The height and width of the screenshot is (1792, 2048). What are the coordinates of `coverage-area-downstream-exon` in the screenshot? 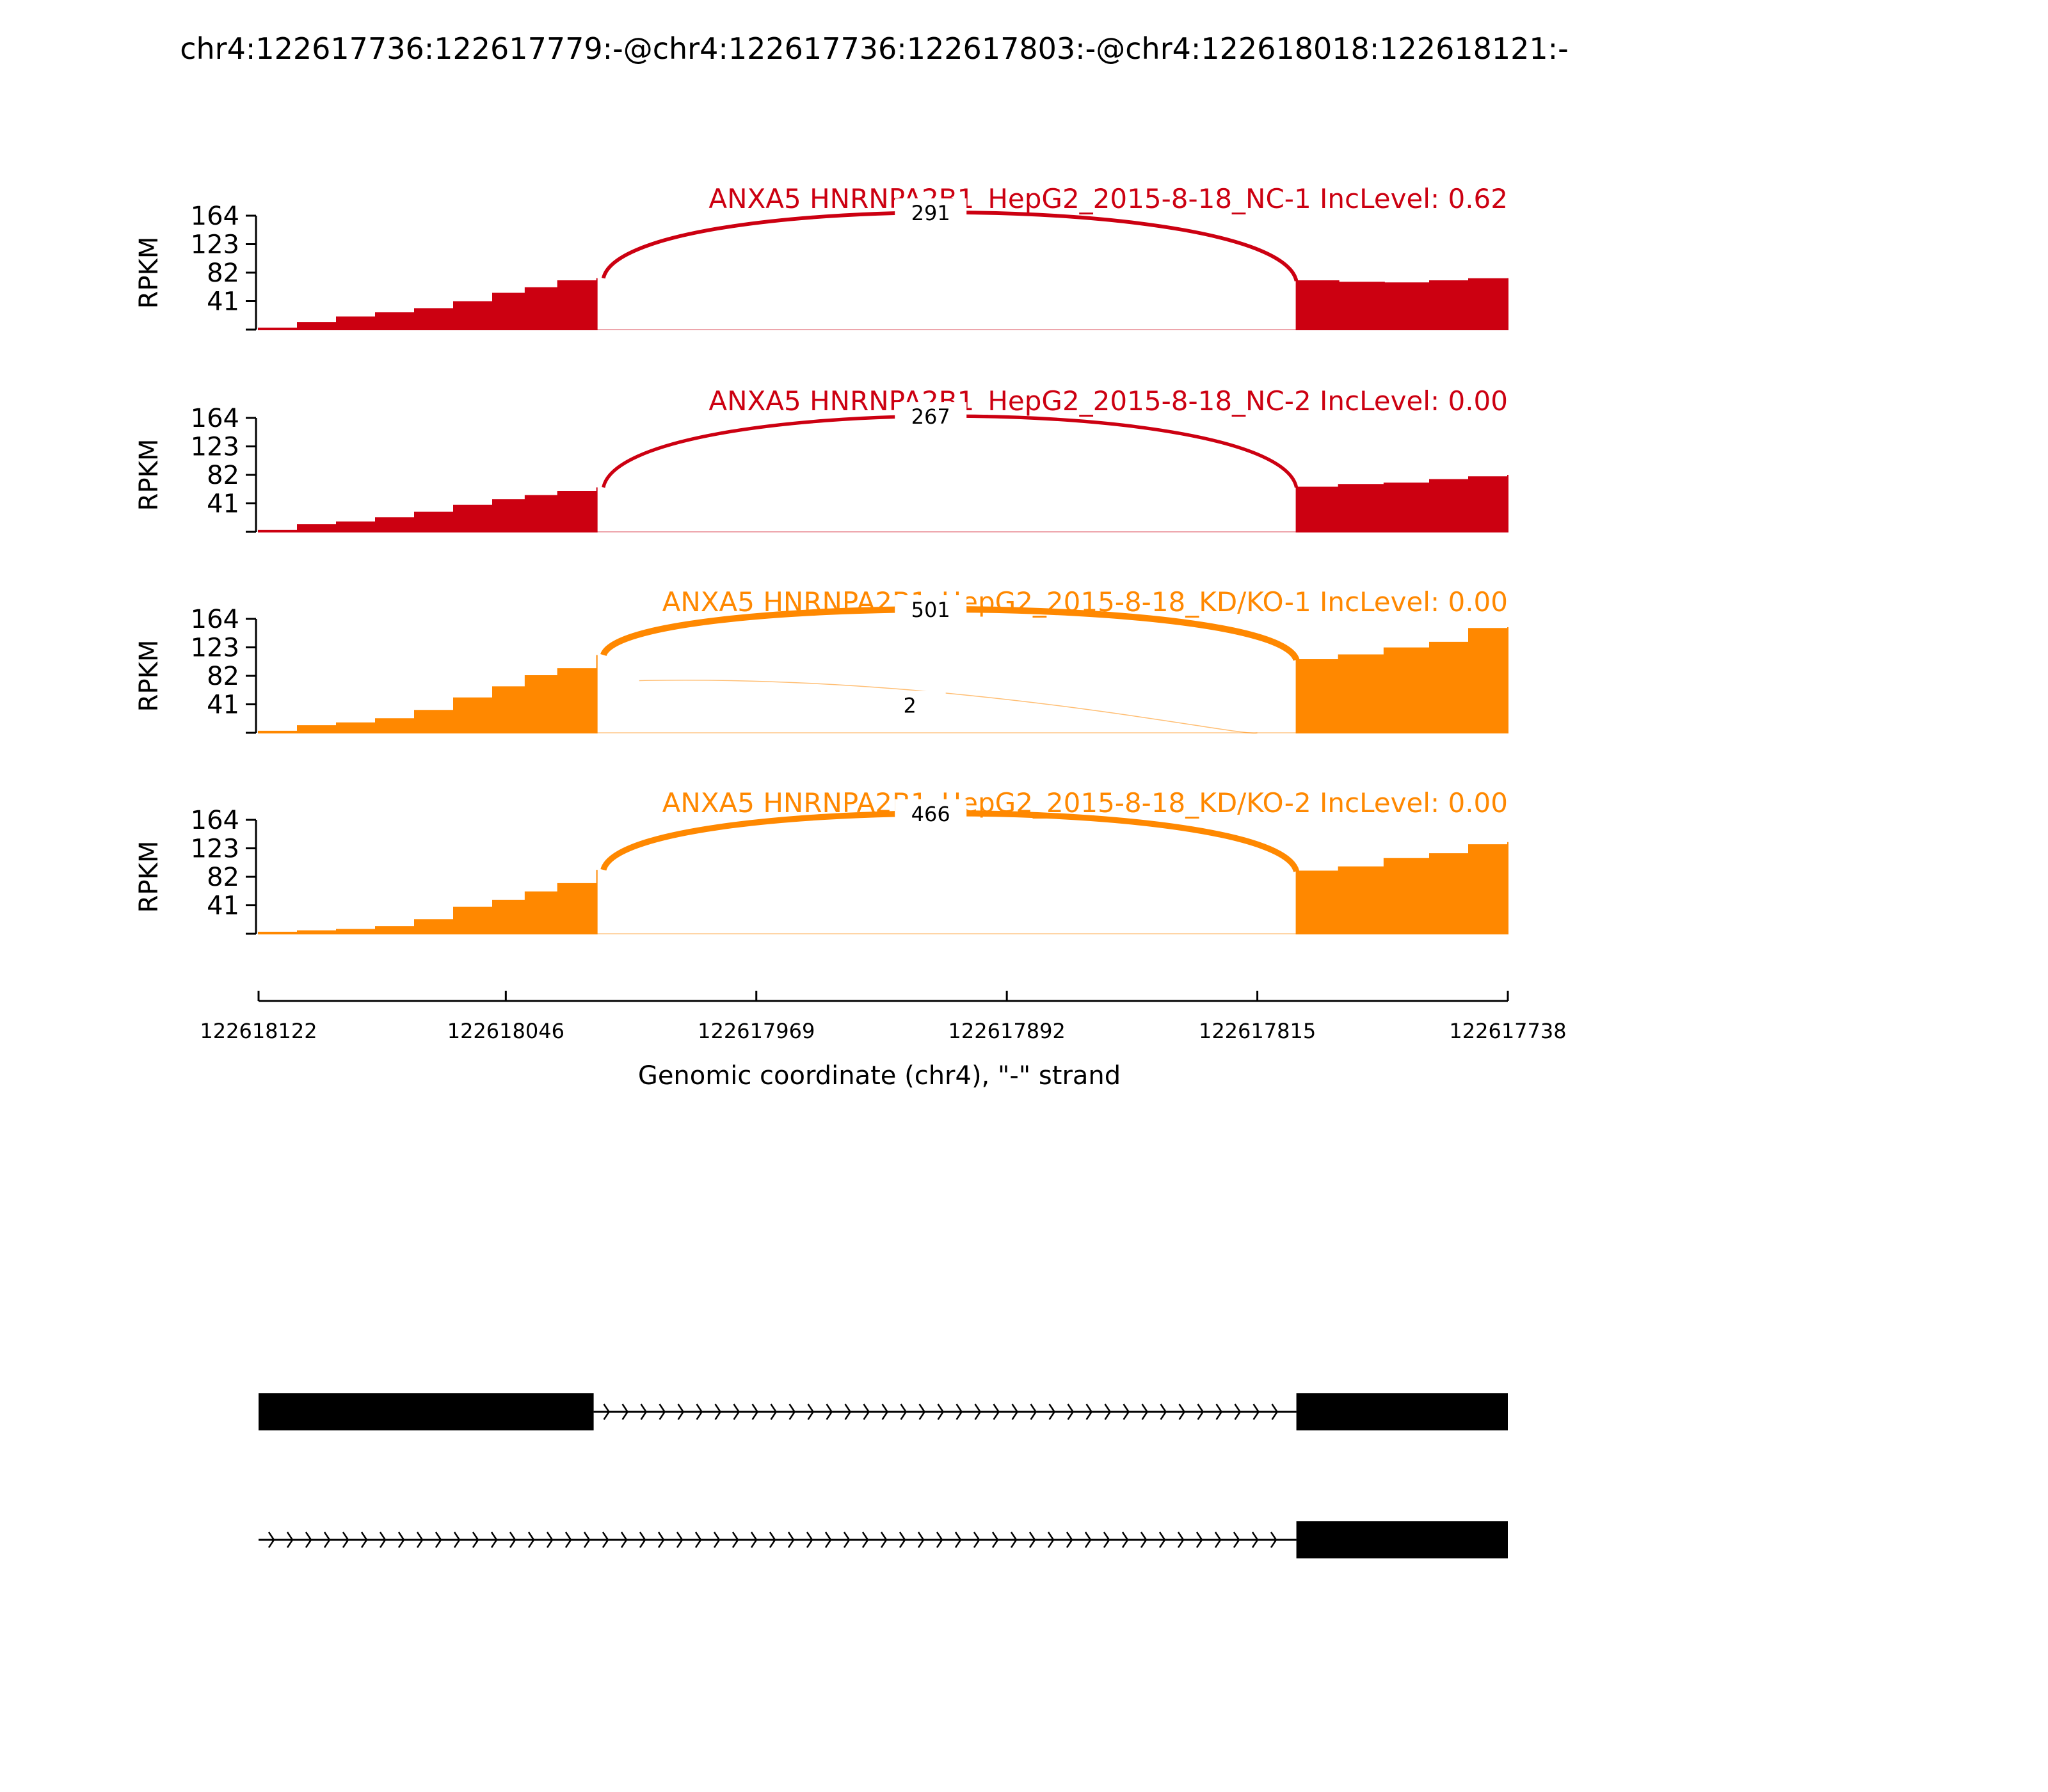 It's located at (1401, 680).